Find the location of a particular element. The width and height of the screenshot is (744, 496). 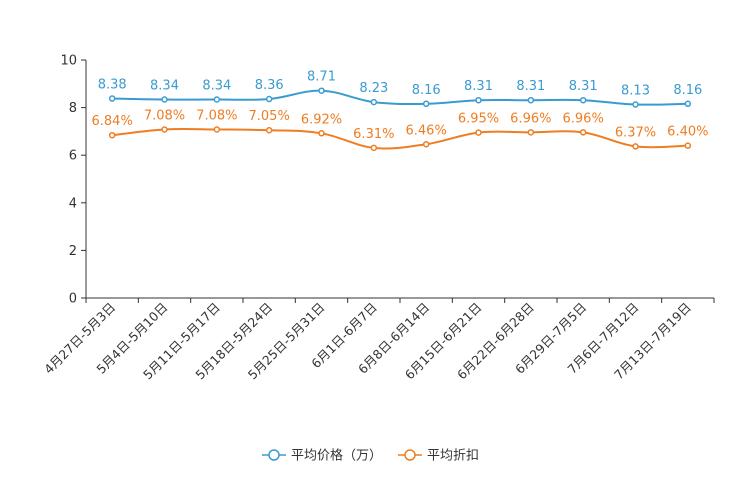

data-label: 6.92% is located at coordinates (321, 119).